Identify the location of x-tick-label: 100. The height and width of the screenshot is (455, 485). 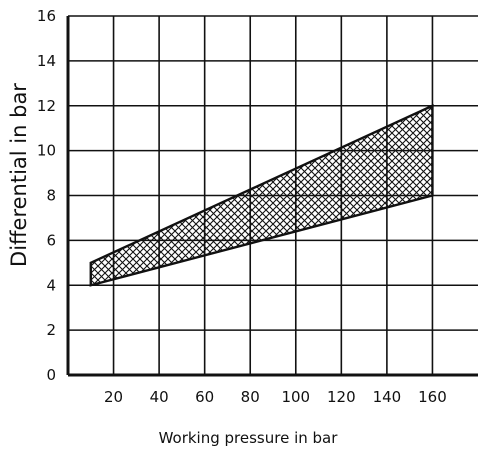
(295, 397).